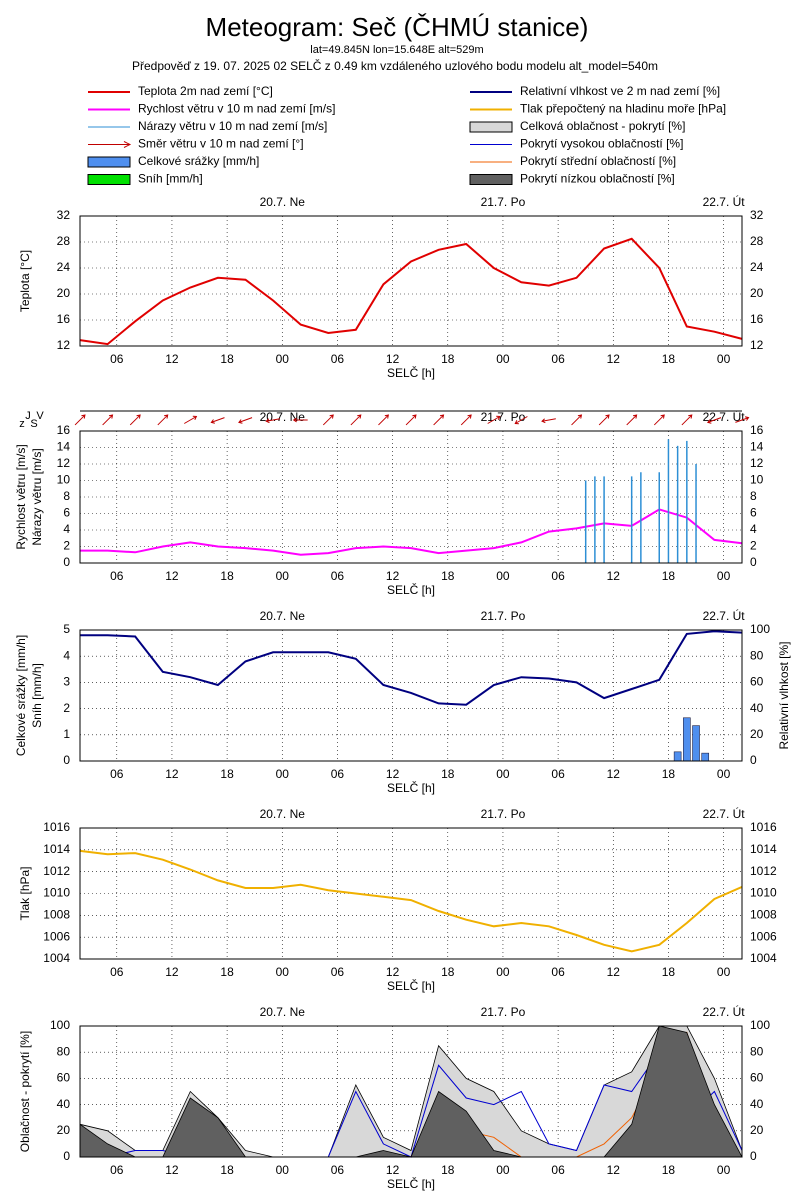 The height and width of the screenshot is (1200, 800). What do you see at coordinates (753, 760) in the screenshot?
I see `y2-tick-label: 0` at bounding box center [753, 760].